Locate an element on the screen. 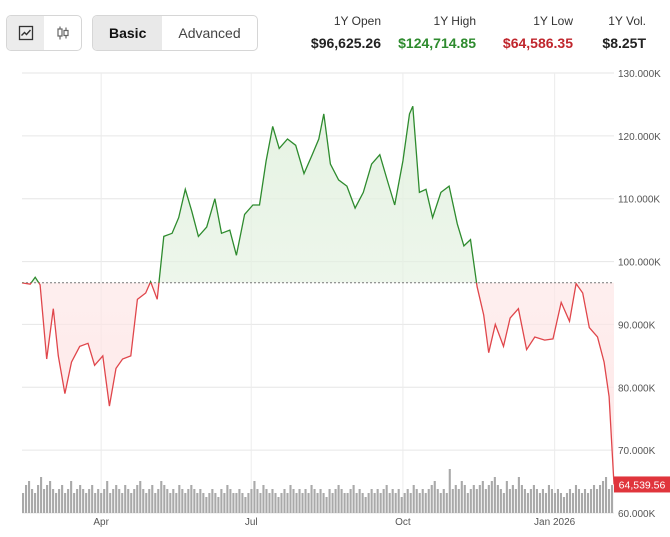  chart-toolbar: Basic Advanced is located at coordinates (132, 33).